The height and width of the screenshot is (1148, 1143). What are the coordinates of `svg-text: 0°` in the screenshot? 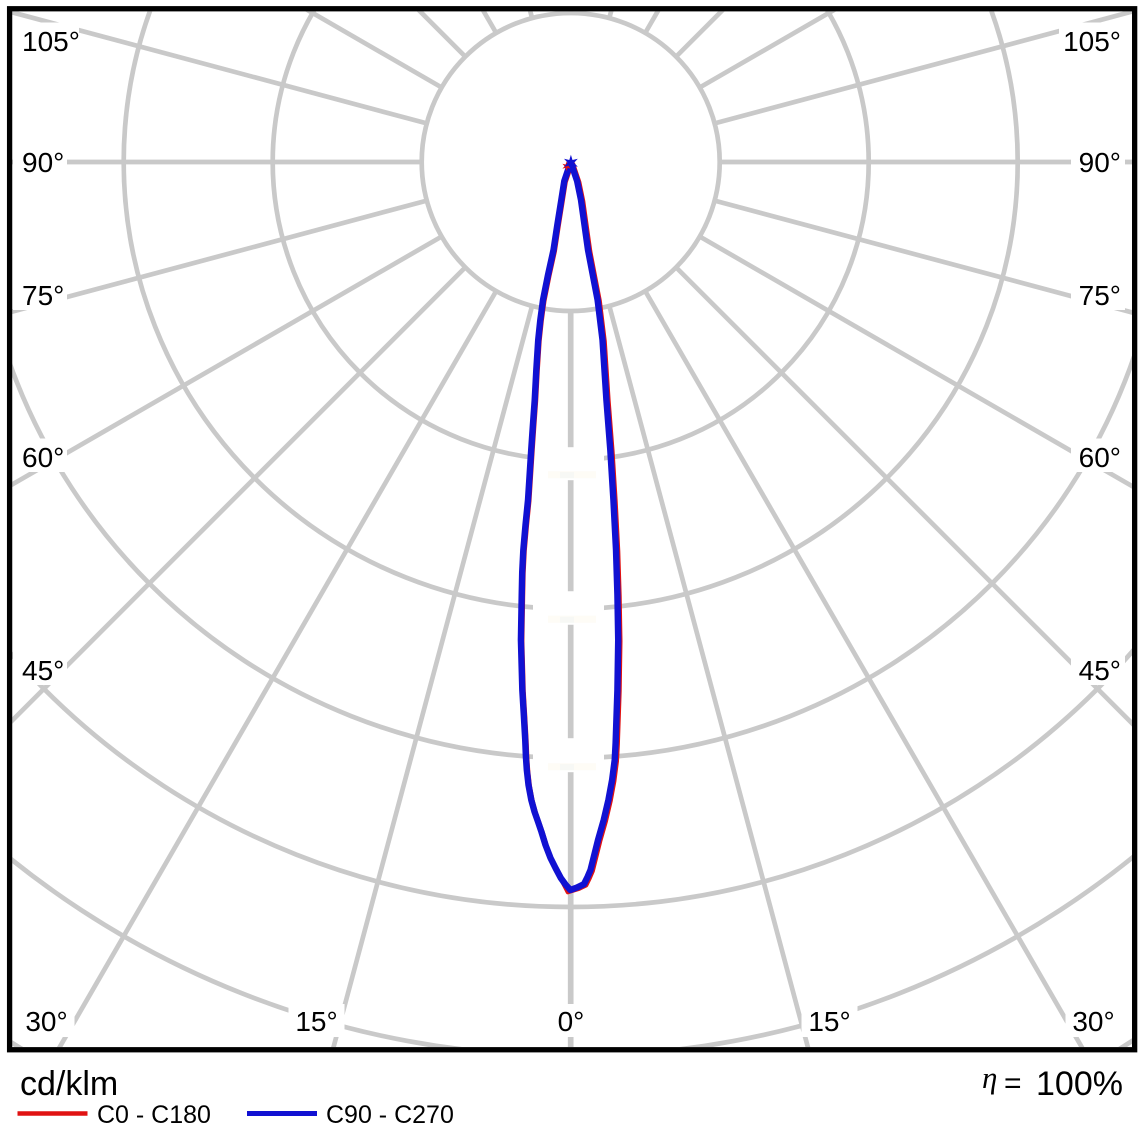 It's located at (571, 1021).